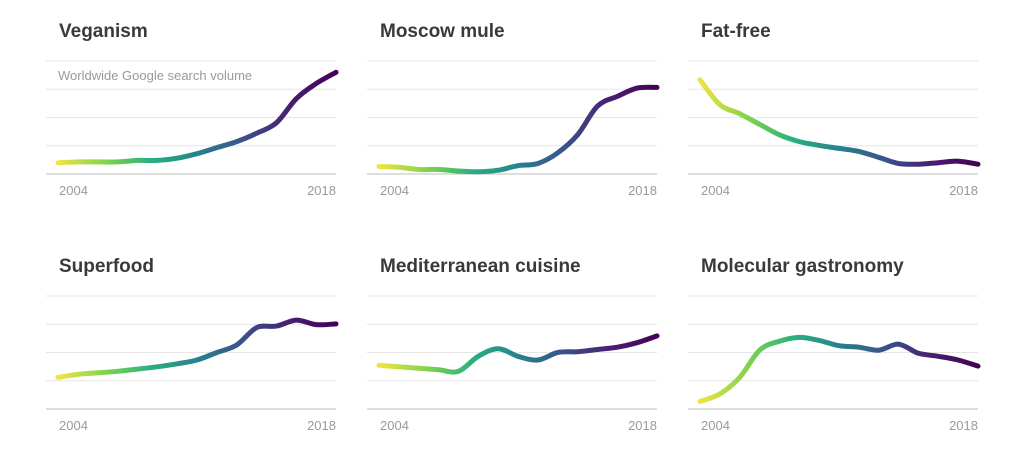 The width and height of the screenshot is (1024, 470). What do you see at coordinates (480, 266) in the screenshot?
I see `chart-title: Mediterranean cuisine` at bounding box center [480, 266].